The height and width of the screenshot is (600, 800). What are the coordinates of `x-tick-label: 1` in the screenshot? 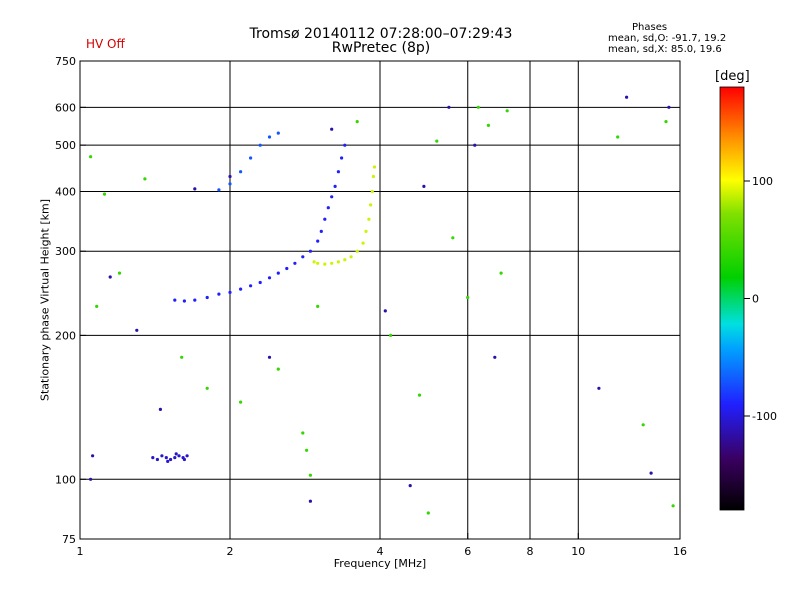 It's located at (80, 551).